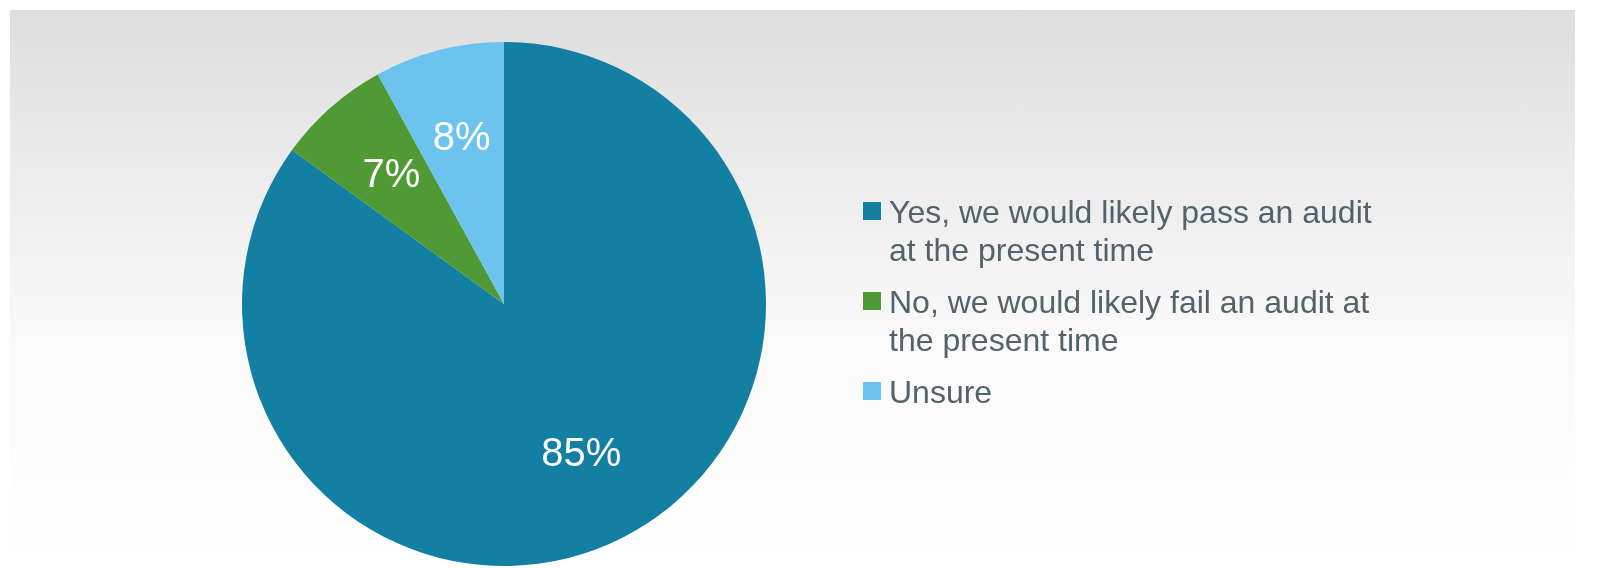 The image size is (1601, 568). What do you see at coordinates (581, 452) in the screenshot?
I see `data-label: 85%` at bounding box center [581, 452].